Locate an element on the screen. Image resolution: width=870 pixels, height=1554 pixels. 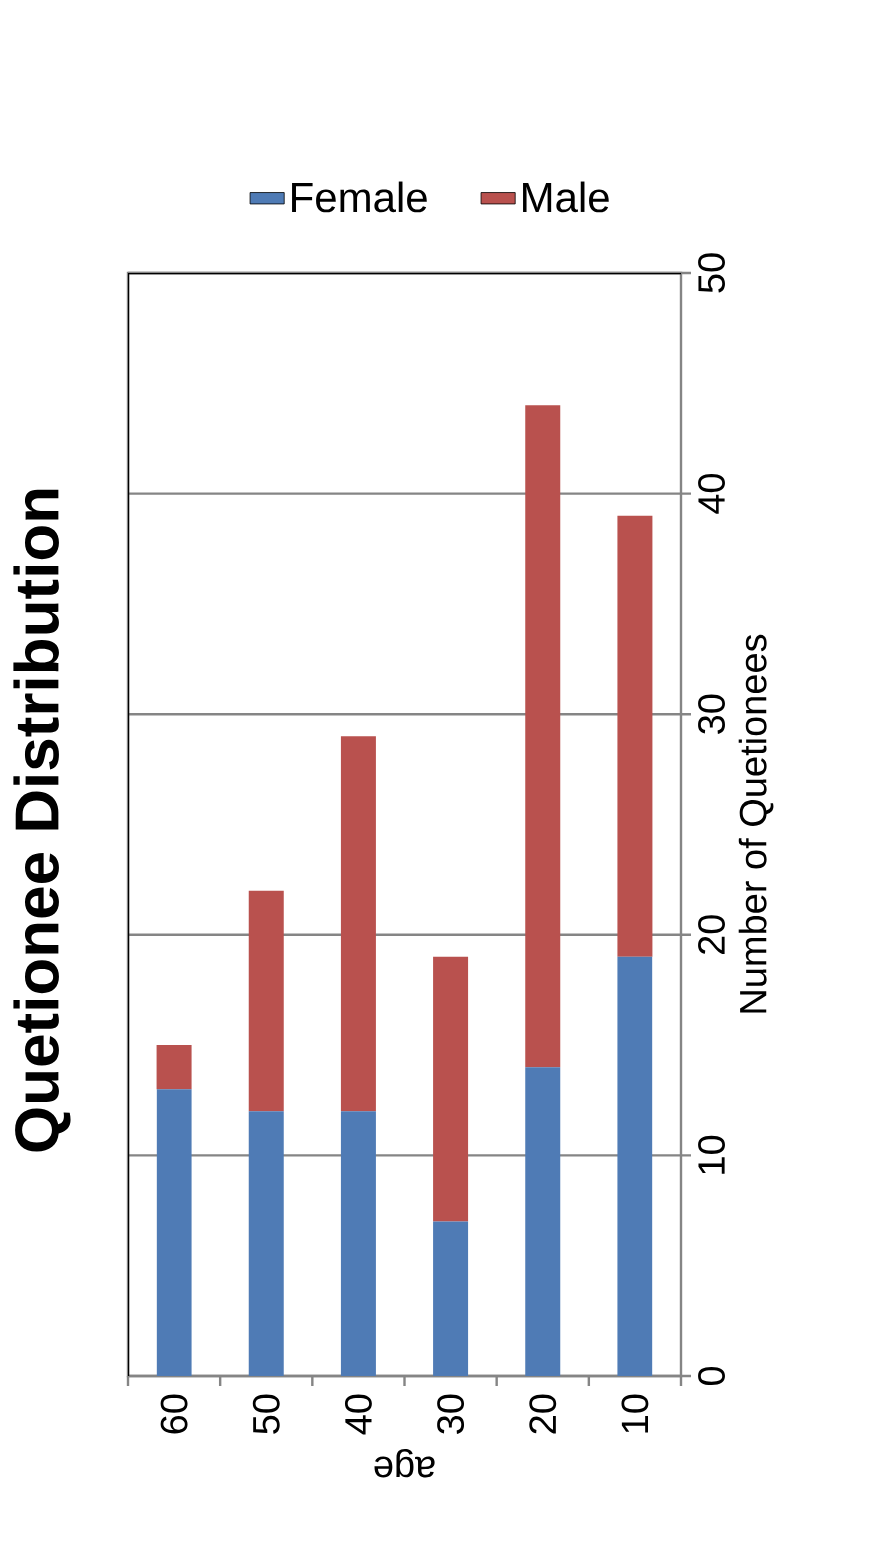
y-tick-label: 40 is located at coordinates (711, 493).